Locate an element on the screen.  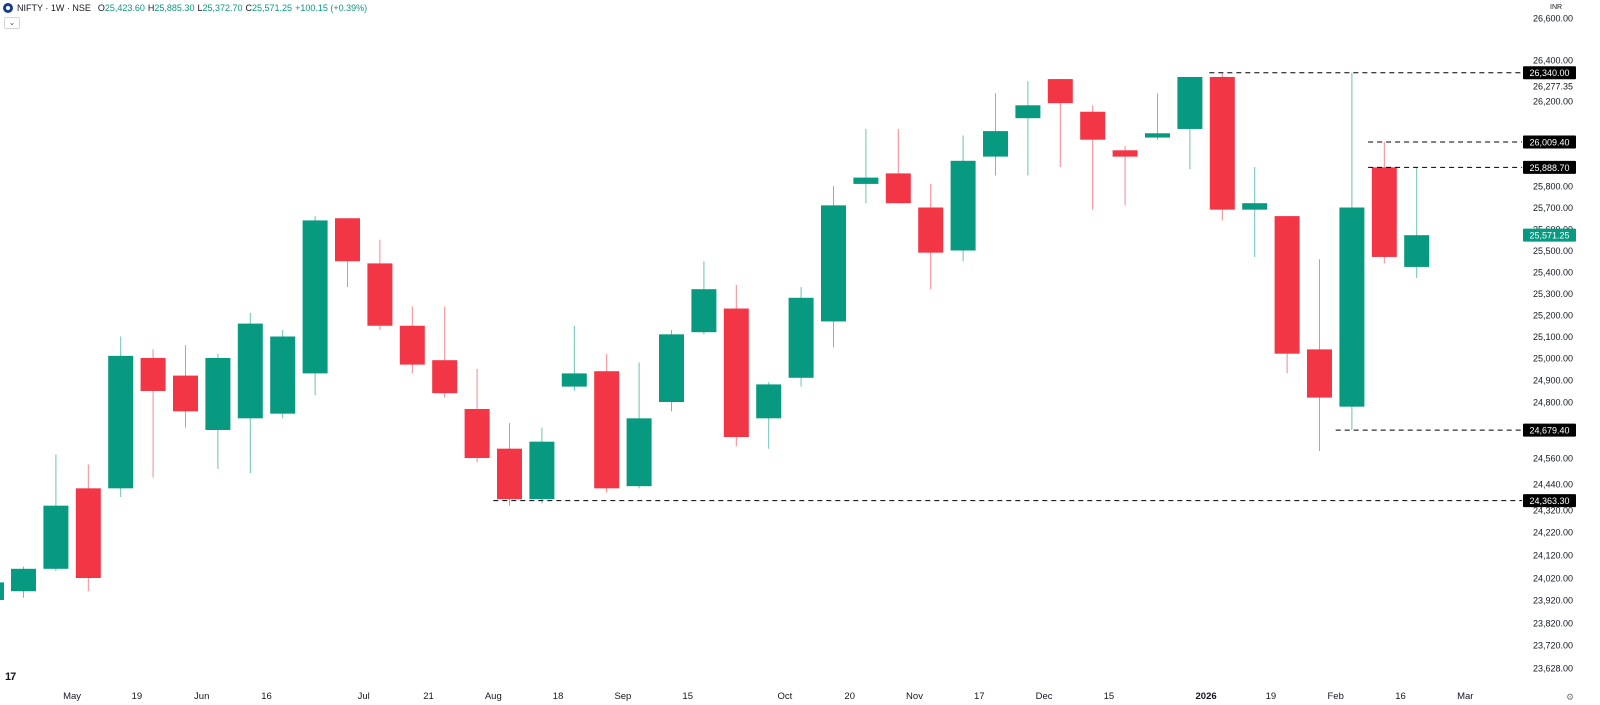
last-price-label: 25,571.25 is located at coordinates (1549, 236).